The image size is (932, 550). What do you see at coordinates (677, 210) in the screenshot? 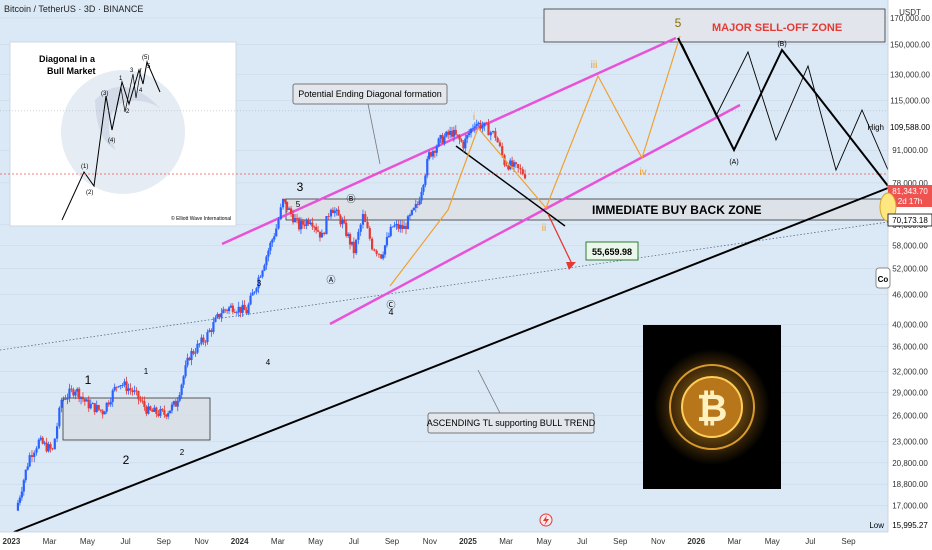
I see `buy-back-zone-label: IMMEDIATE BUY BACK ZONE` at bounding box center [677, 210].